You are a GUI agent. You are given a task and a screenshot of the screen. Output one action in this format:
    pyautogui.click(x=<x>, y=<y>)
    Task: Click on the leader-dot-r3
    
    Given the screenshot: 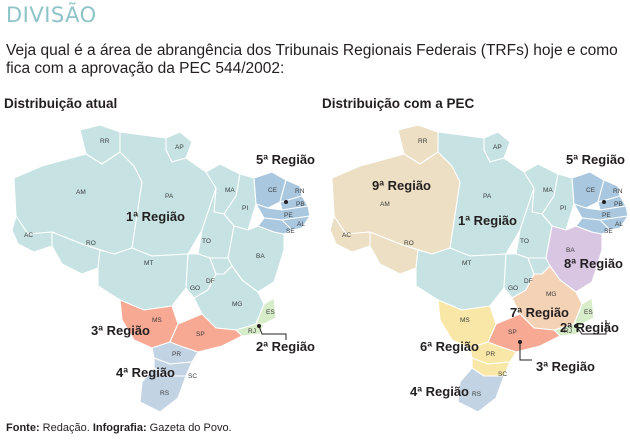 What is the action you would take?
    pyautogui.click(x=520, y=342)
    